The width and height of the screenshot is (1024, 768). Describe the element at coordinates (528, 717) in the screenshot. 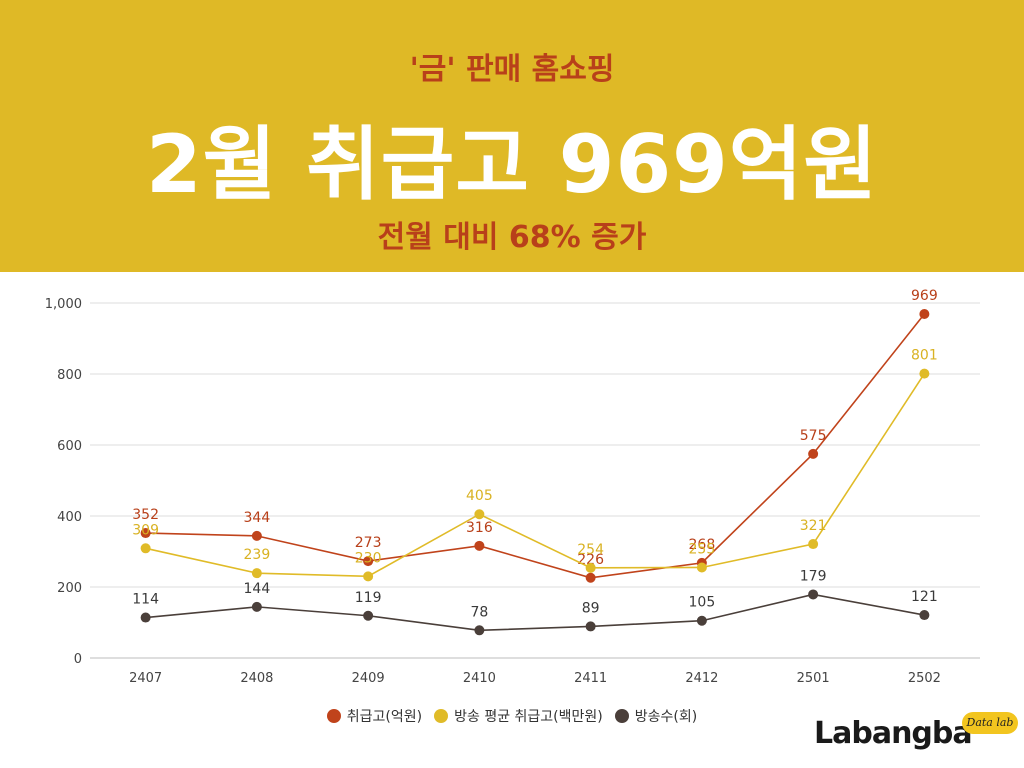

I see `legend-label: 방송 평균 취급고(백만원)` at that location.